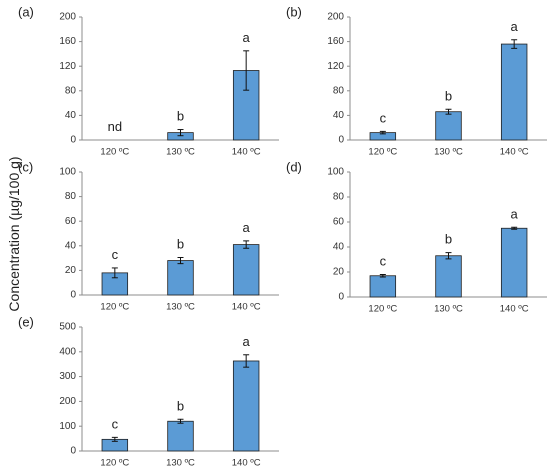 The width and height of the screenshot is (550, 469). Describe the element at coordinates (115, 126) in the screenshot. I see `significance-letter: nd` at that location.